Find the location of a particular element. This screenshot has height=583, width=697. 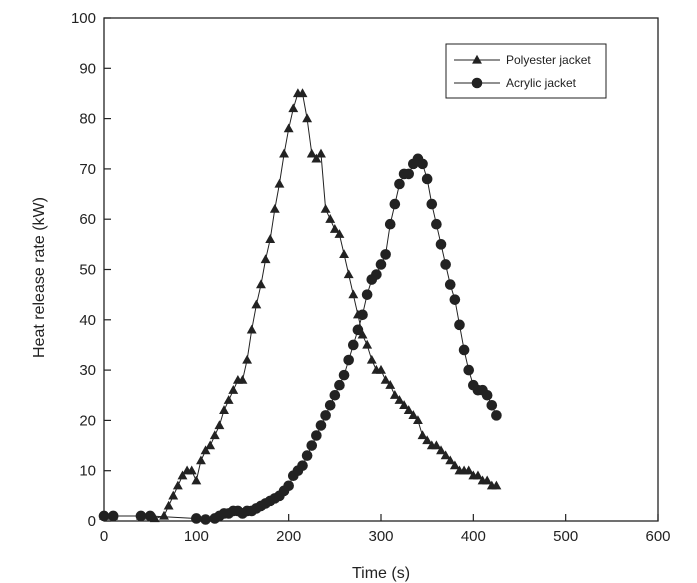

x-axis-ticks: 0 100 200 300 400 500 600 is located at coordinates (385, 529).